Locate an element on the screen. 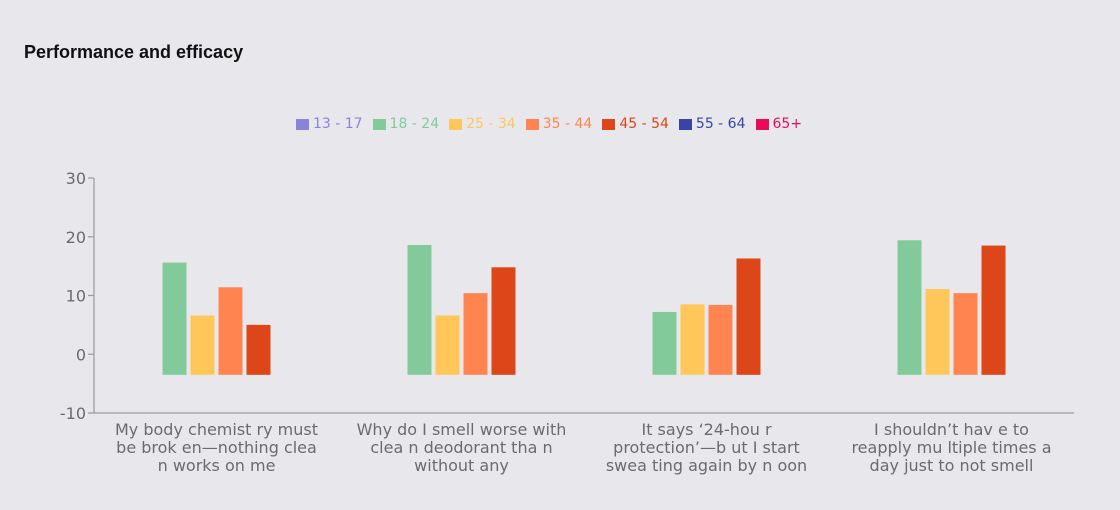  x-category-label-line: reapply mu ltiple times a is located at coordinates (951, 447).